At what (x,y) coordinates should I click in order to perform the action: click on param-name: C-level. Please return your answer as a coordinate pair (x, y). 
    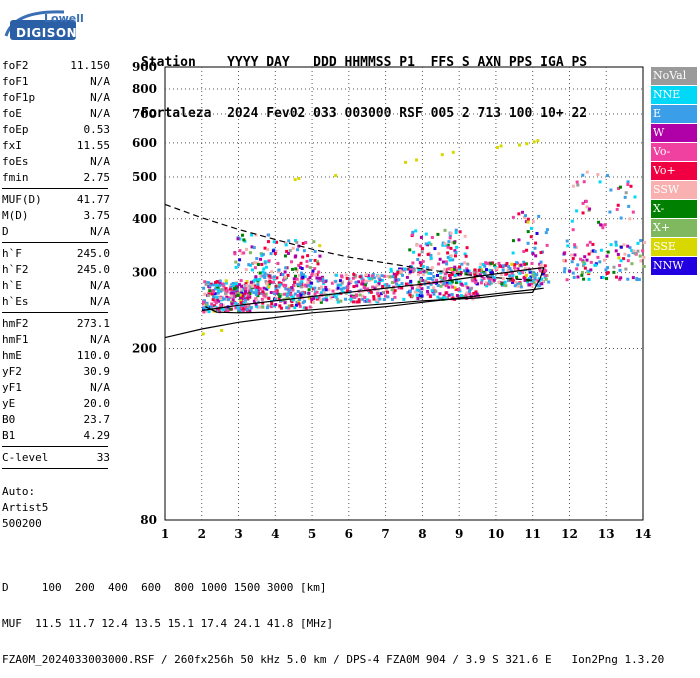
    Looking at the image, I should click on (25, 457).